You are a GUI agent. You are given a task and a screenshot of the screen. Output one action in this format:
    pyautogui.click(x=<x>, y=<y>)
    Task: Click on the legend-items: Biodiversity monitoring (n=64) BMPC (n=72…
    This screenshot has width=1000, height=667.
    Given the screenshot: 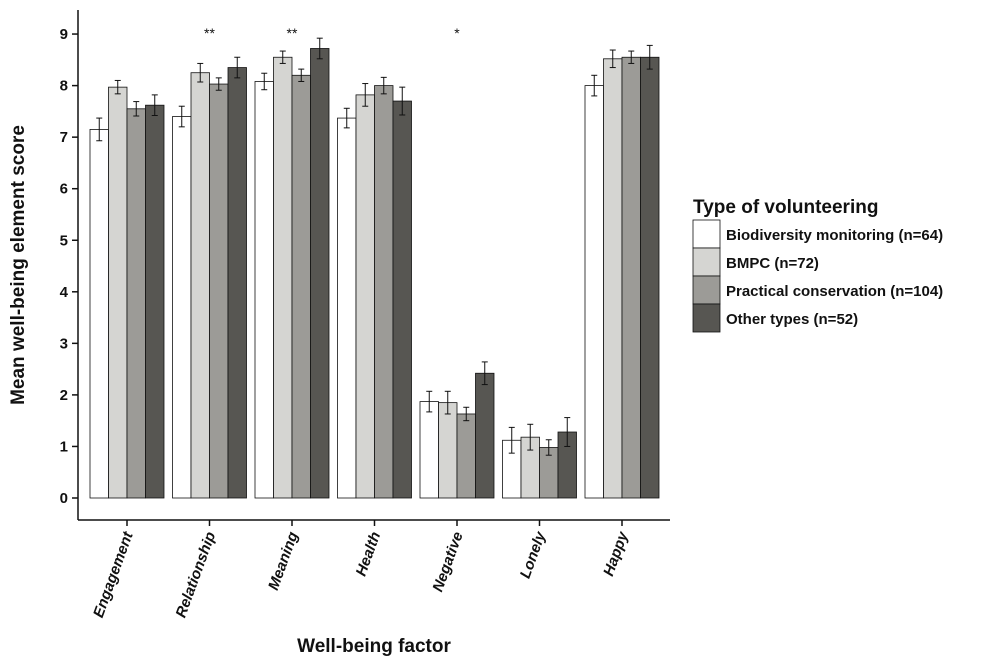 What is the action you would take?
    pyautogui.click(x=817, y=276)
    